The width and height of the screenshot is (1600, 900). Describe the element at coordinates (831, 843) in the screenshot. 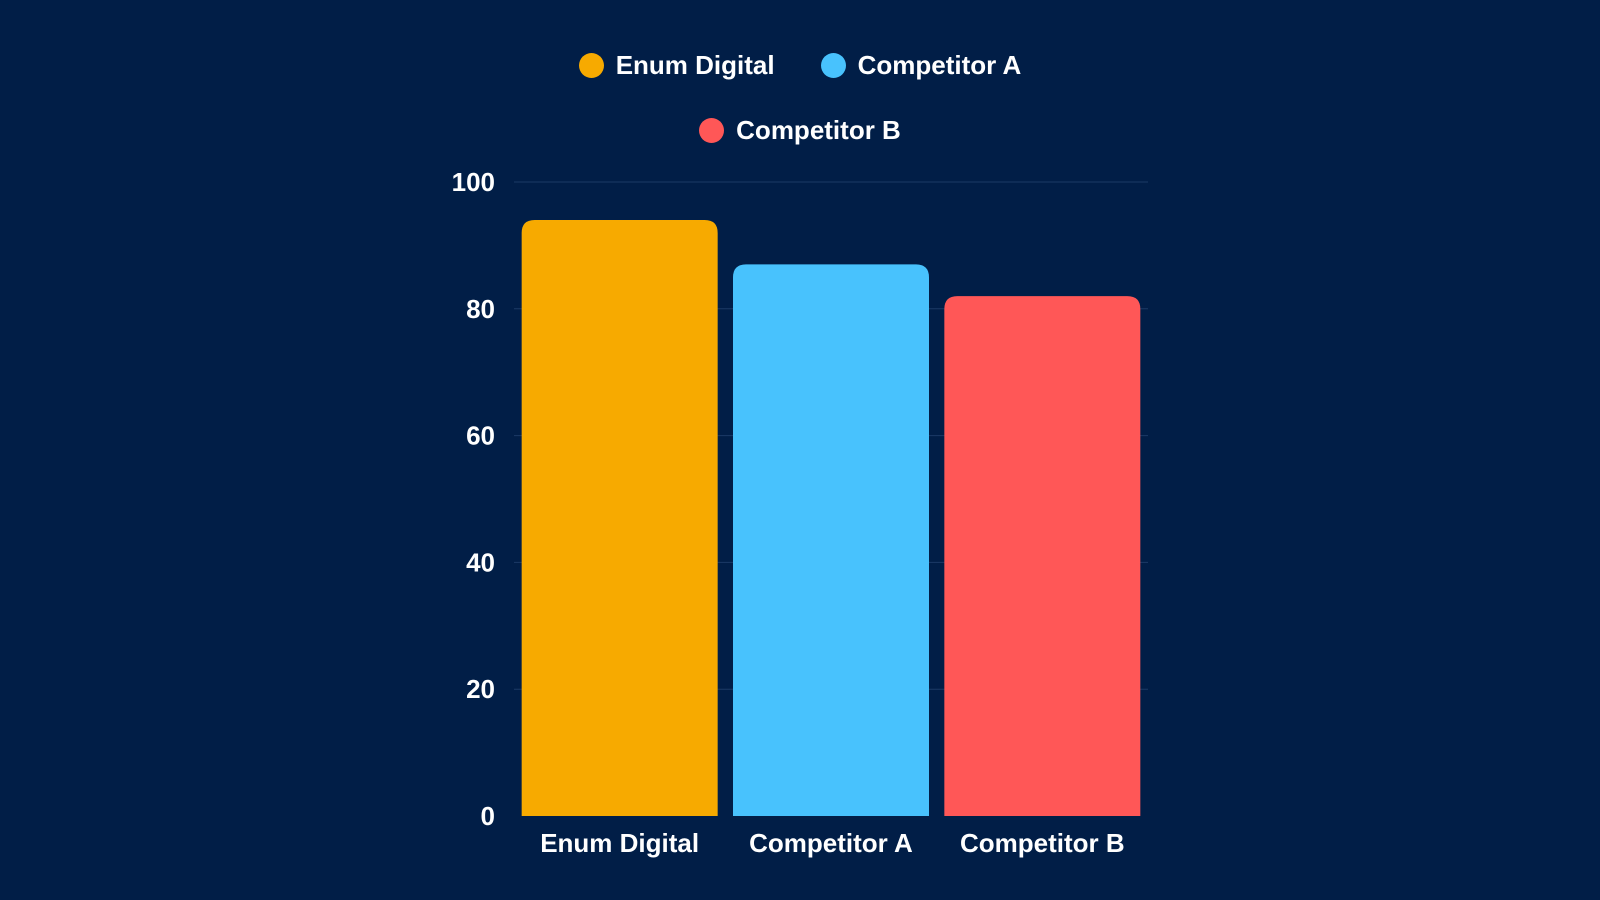

I see `x-tick-label-competitor-a: Competitor A` at that location.